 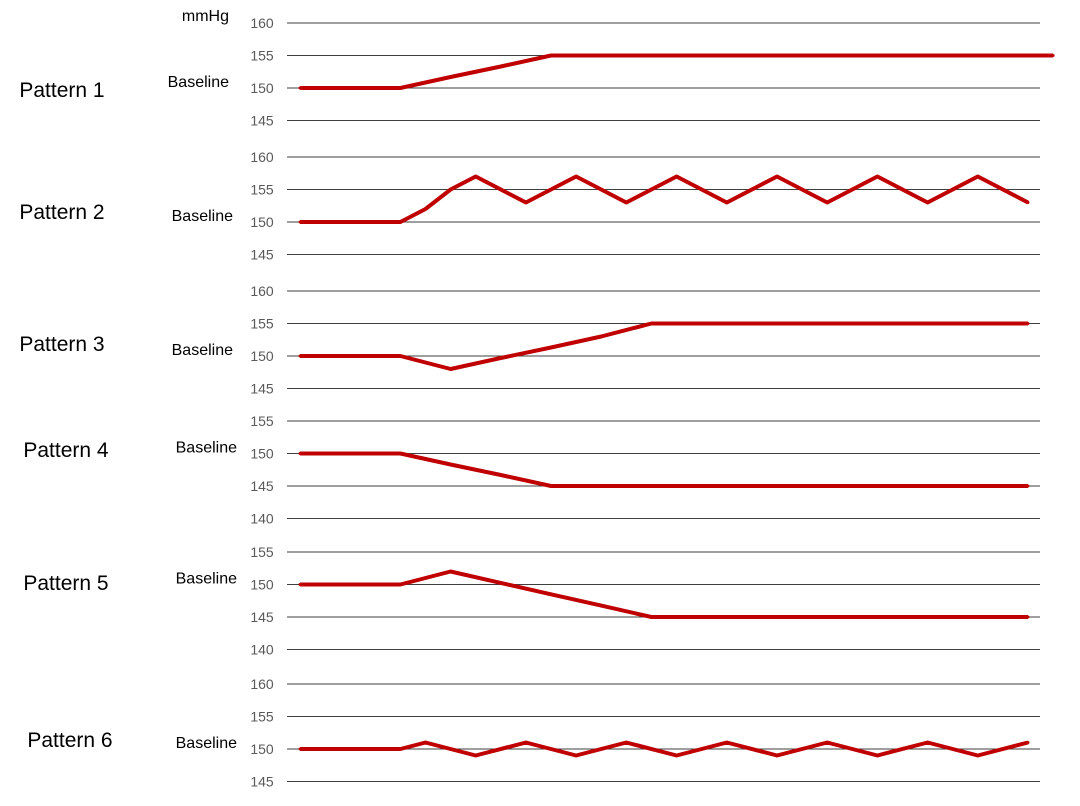 I want to click on pattern-title: Pattern 6, so click(x=69, y=740).